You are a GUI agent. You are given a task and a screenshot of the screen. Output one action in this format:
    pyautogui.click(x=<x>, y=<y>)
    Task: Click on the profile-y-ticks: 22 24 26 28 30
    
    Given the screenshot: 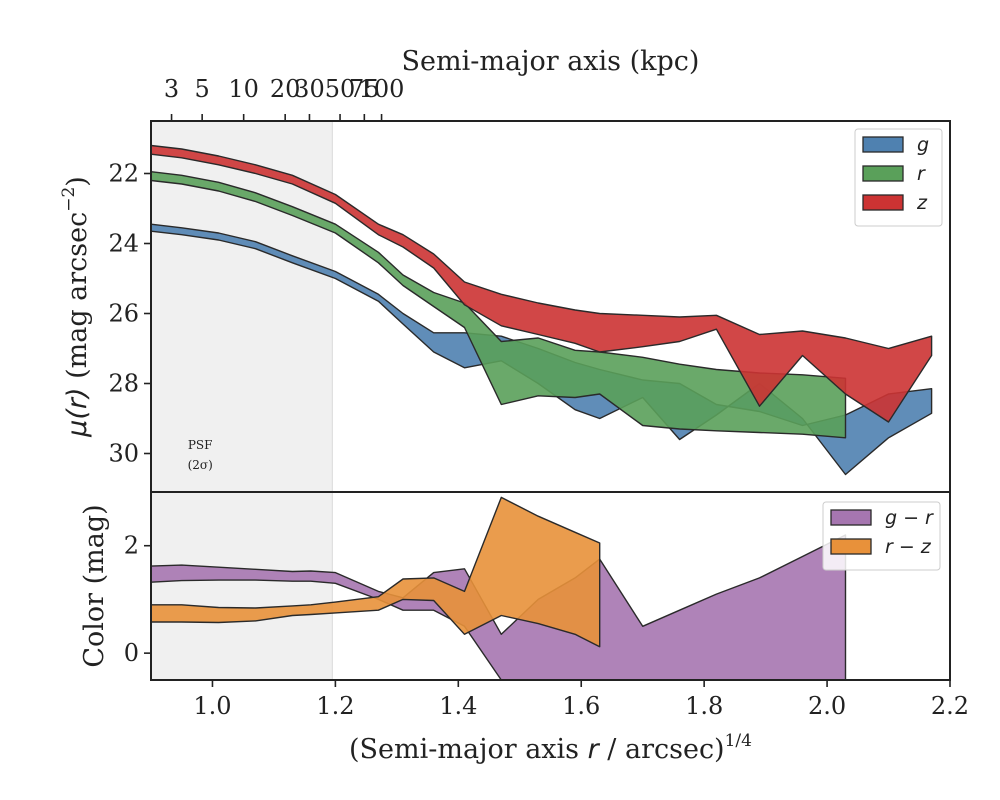 What is the action you would take?
    pyautogui.click(x=129, y=314)
    